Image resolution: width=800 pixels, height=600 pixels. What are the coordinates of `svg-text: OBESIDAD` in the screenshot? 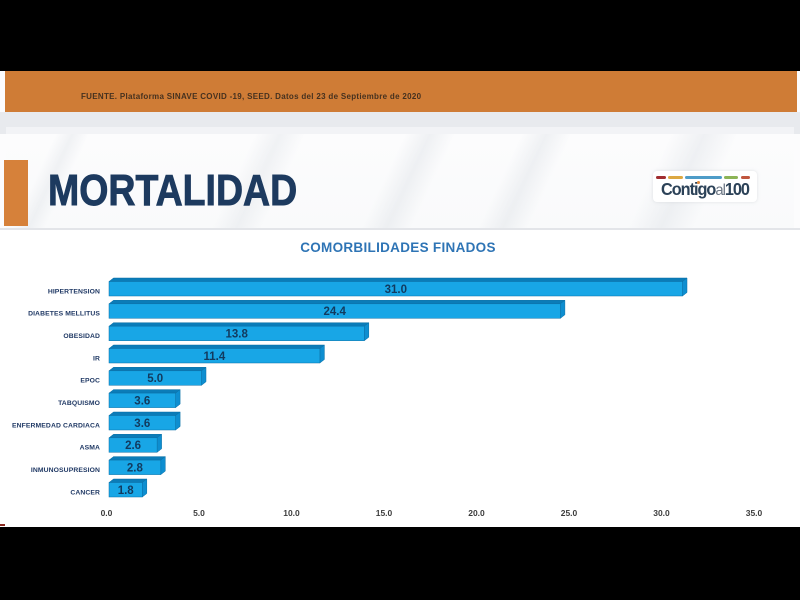 It's located at (81, 336).